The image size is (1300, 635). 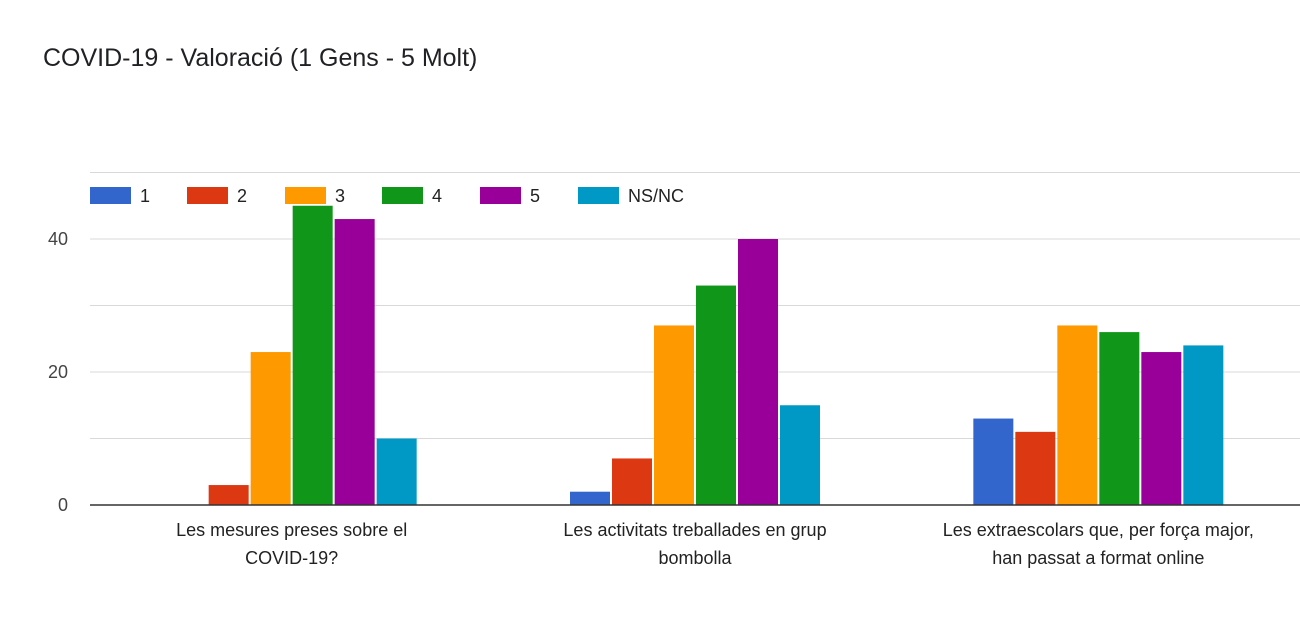 What do you see at coordinates (1098, 558) in the screenshot?
I see `x-category-label: han passat a format online` at bounding box center [1098, 558].